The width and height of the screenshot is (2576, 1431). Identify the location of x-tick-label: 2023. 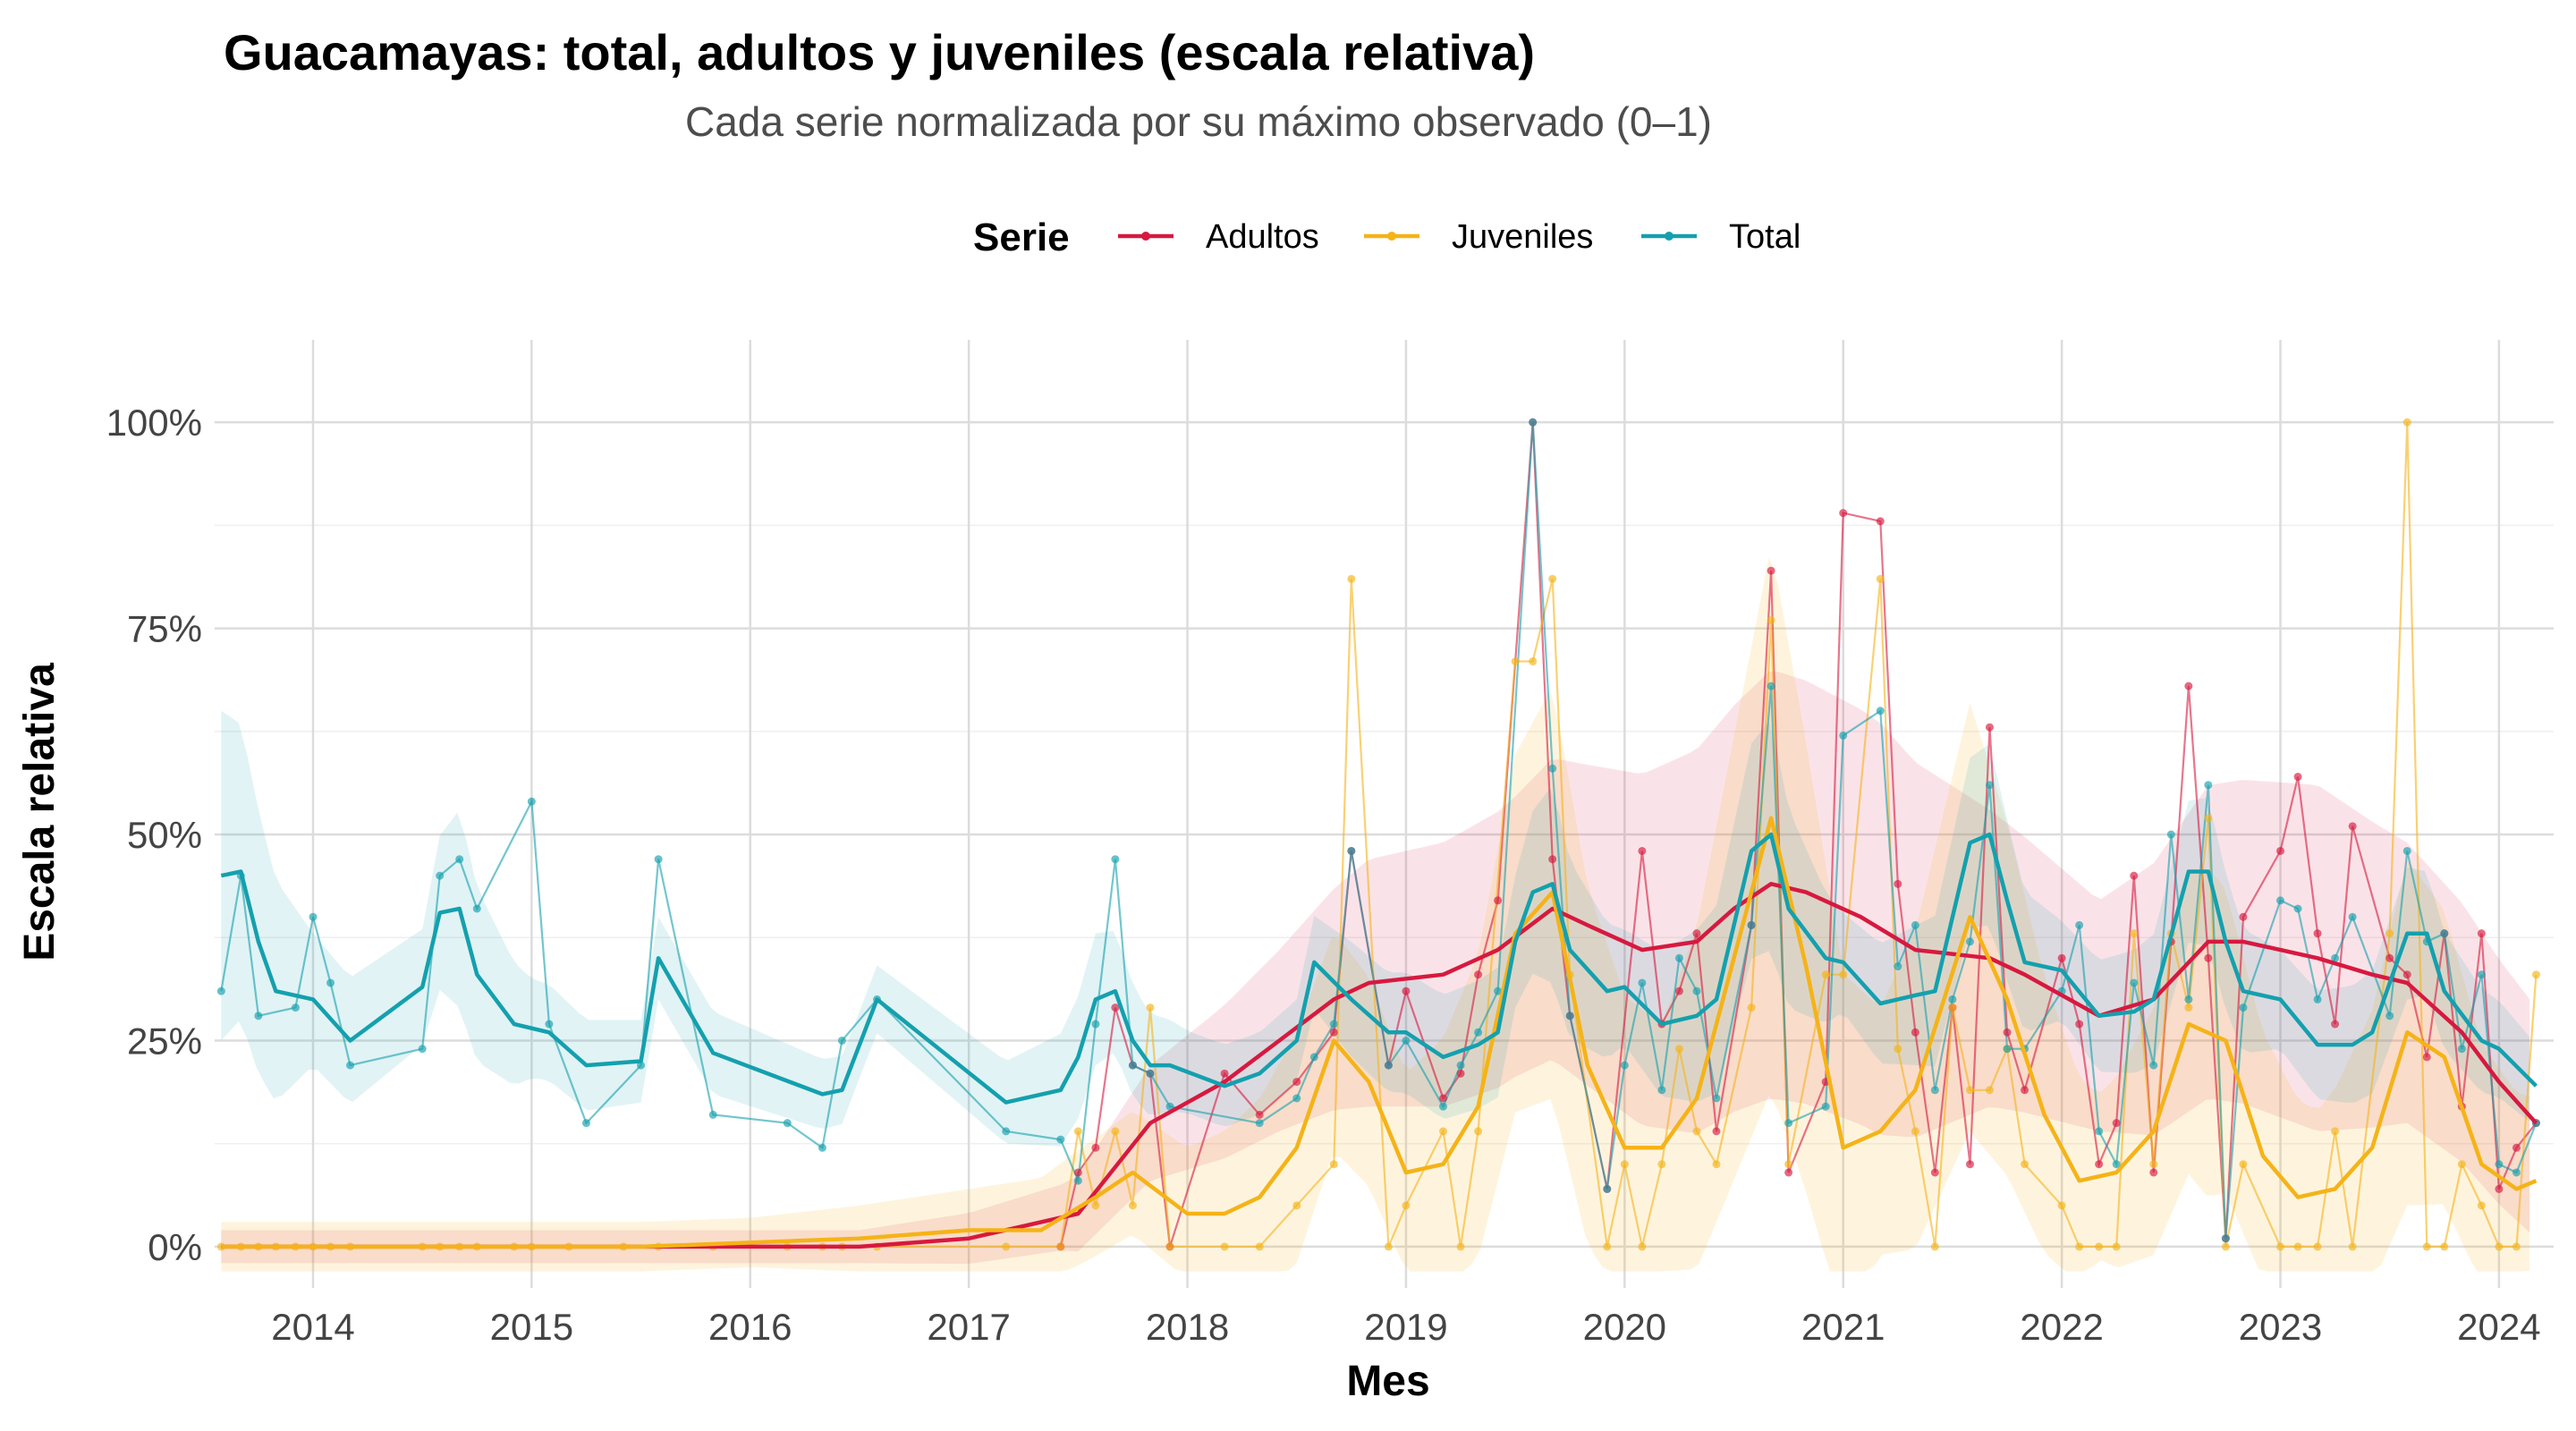
(2280, 1327).